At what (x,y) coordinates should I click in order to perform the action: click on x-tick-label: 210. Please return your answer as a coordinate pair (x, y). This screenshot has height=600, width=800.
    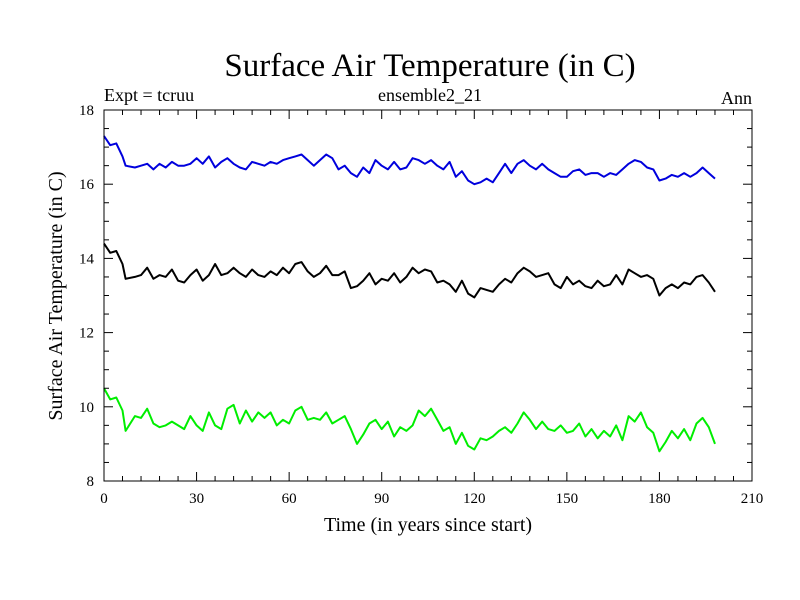
    Looking at the image, I should click on (752, 499).